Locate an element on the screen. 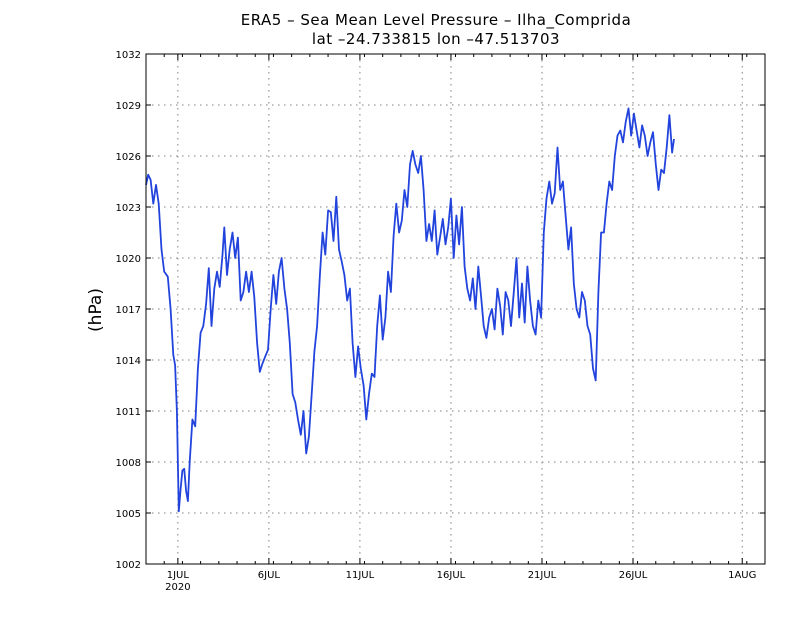  y-tick-label: 1017 is located at coordinates (128, 310).